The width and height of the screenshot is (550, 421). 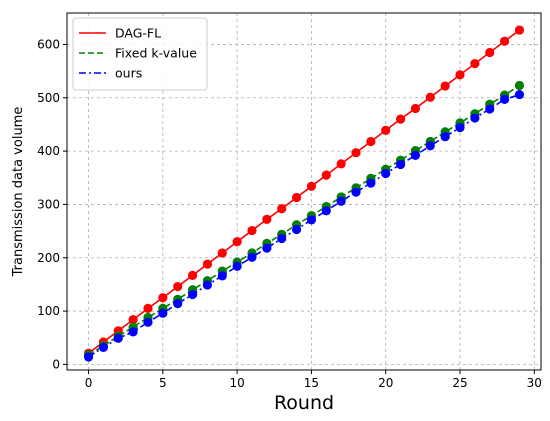 I want to click on x-axis-label: Round, so click(x=304, y=403).